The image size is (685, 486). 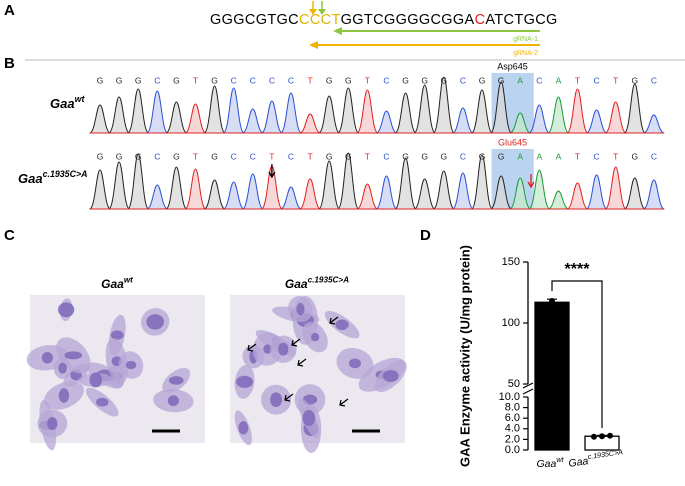 What do you see at coordinates (425, 235) in the screenshot?
I see `panel-letter: D` at bounding box center [425, 235].